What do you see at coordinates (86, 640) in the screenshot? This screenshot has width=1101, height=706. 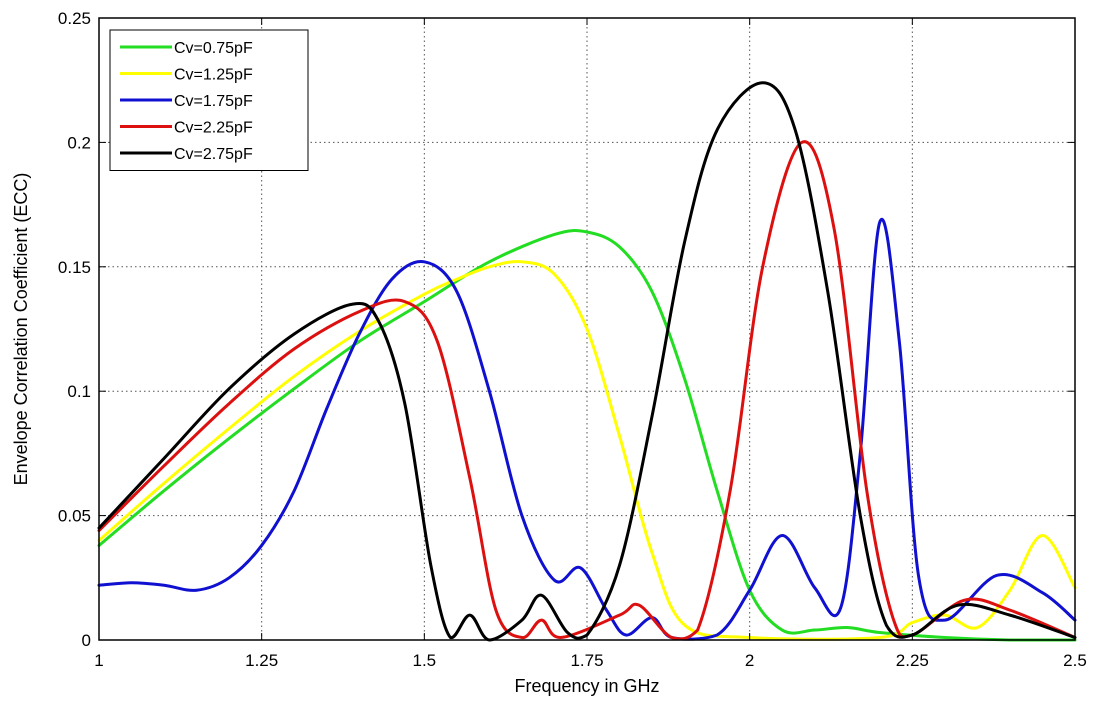 I see `y-tick-label: 0` at bounding box center [86, 640].